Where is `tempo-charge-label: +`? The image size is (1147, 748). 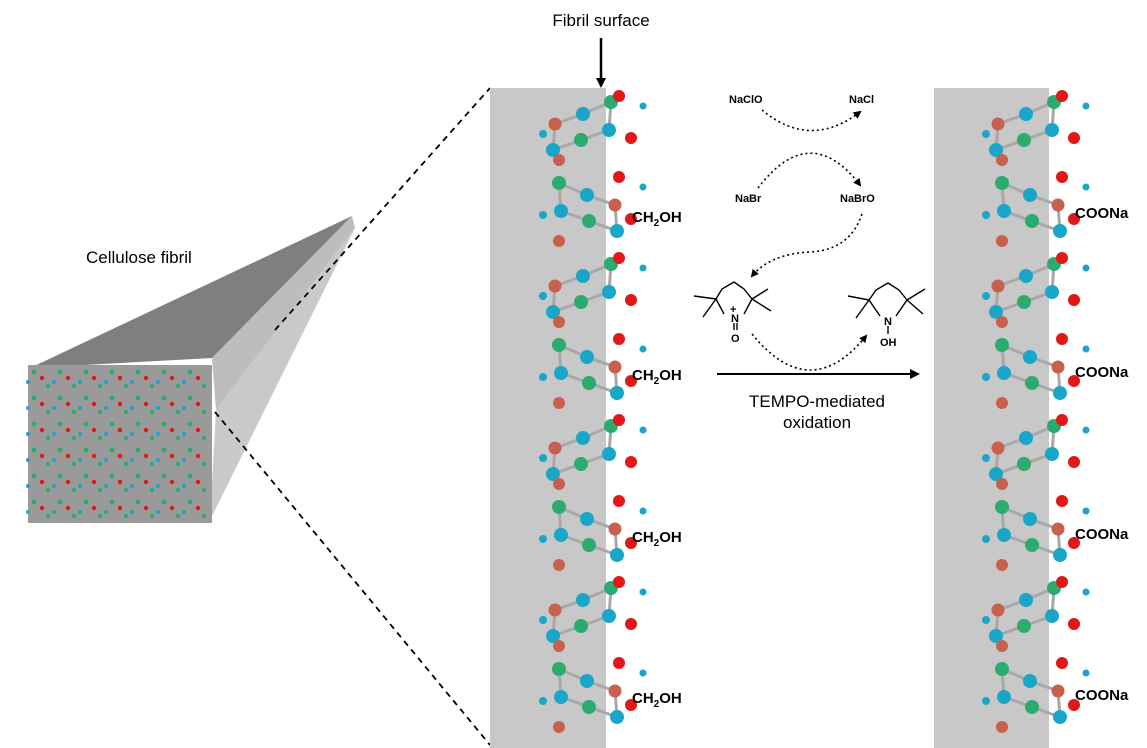 tempo-charge-label: + is located at coordinates (733, 310).